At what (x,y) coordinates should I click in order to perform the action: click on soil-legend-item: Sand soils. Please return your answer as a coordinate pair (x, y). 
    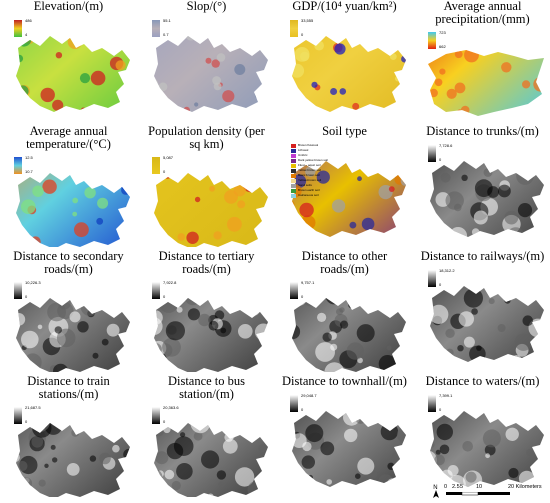
    Looking at the image, I should click on (313, 185).